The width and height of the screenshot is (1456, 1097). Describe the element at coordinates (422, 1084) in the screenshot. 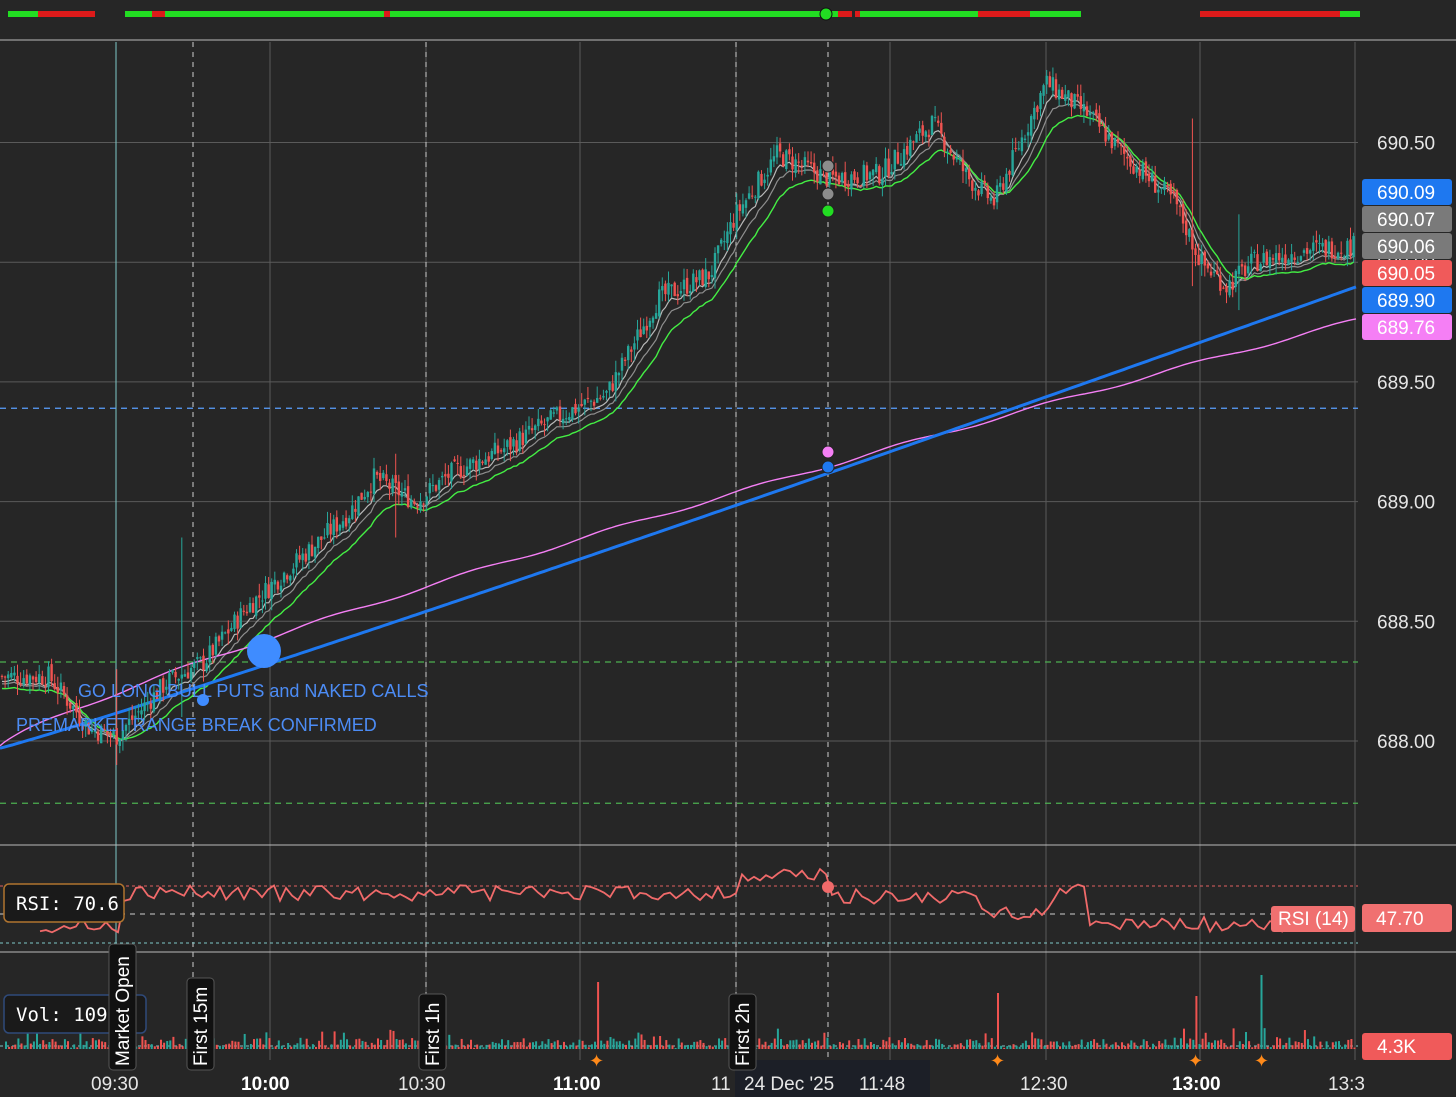

I see `time-tick-label: 10:30` at that location.